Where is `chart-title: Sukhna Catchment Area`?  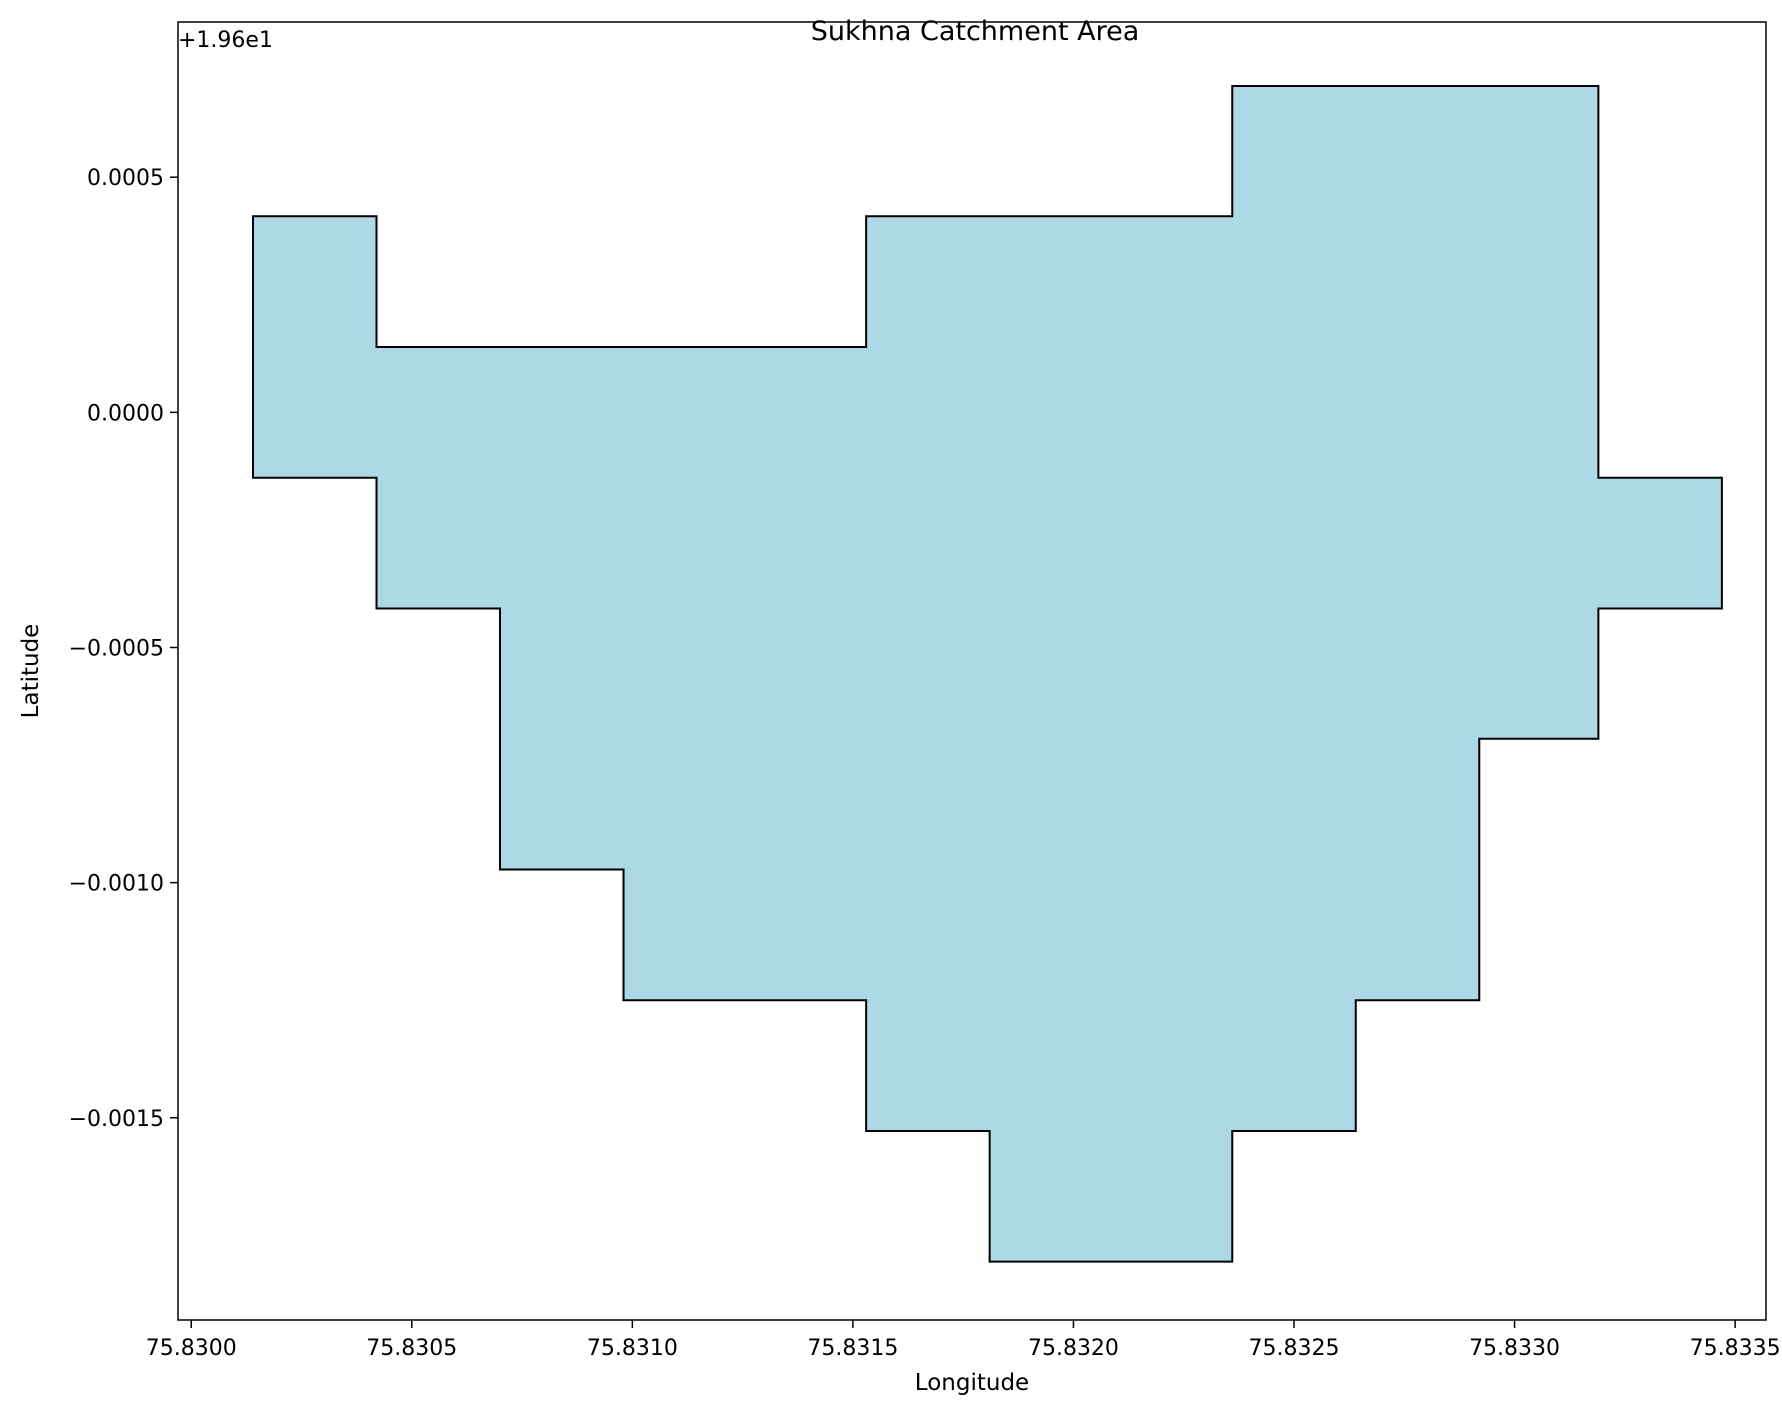 chart-title: Sukhna Catchment Area is located at coordinates (975, 31).